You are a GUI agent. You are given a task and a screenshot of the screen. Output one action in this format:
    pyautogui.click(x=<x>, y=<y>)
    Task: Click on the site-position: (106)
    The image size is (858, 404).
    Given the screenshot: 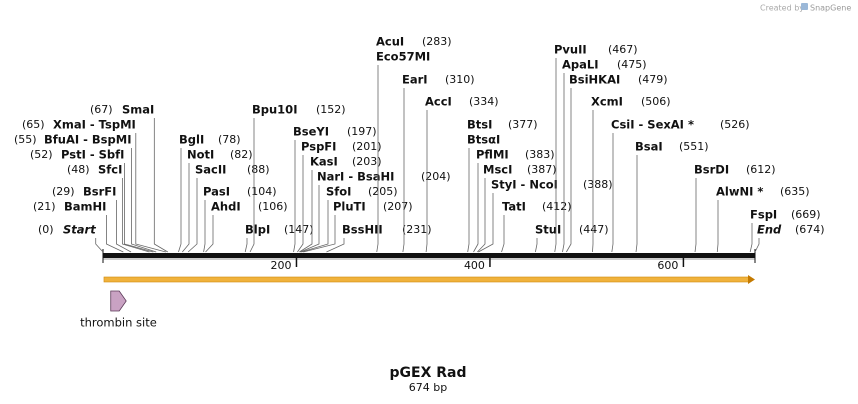 What is the action you would take?
    pyautogui.click(x=273, y=206)
    